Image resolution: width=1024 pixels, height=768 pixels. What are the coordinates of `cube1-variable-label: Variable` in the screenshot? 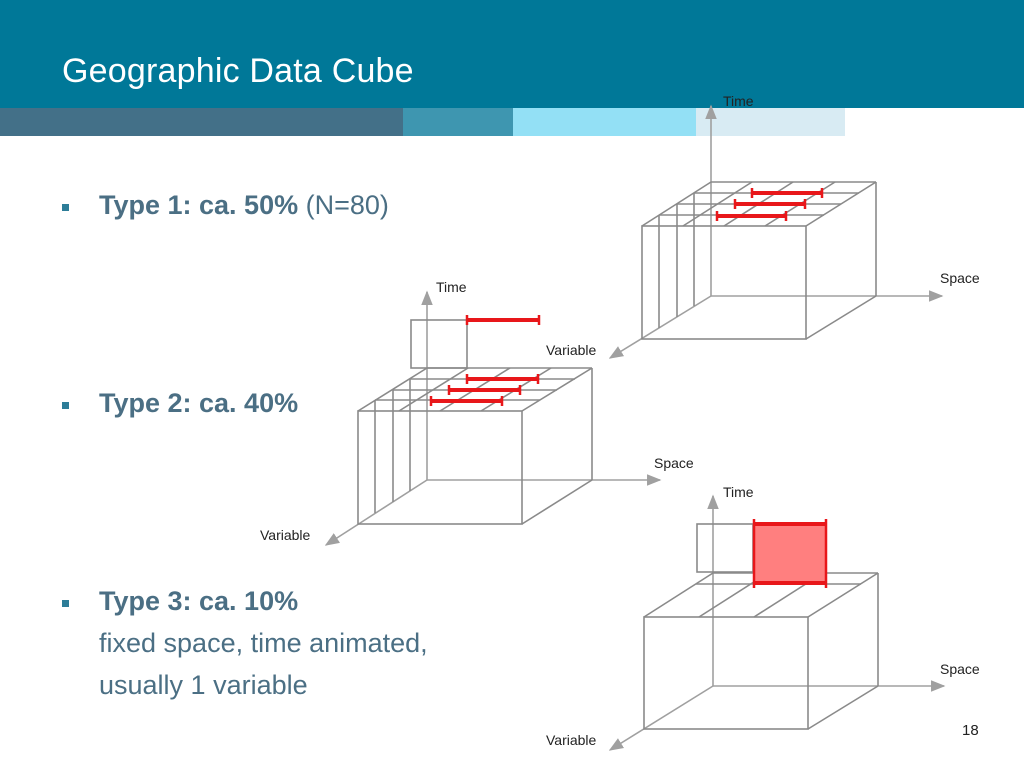 It's located at (571, 350).